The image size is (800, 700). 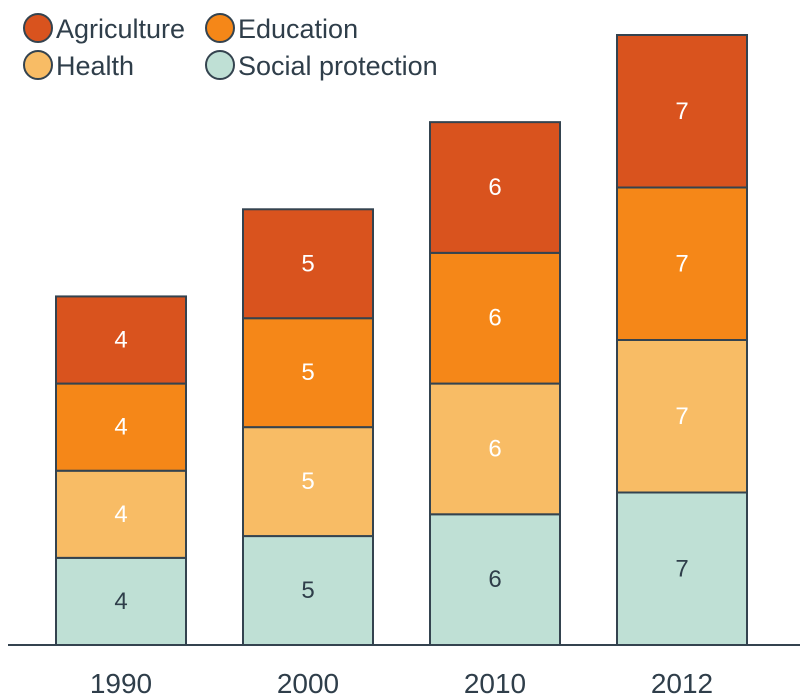 I want to click on bar-social-protection-1990, so click(x=121, y=601).